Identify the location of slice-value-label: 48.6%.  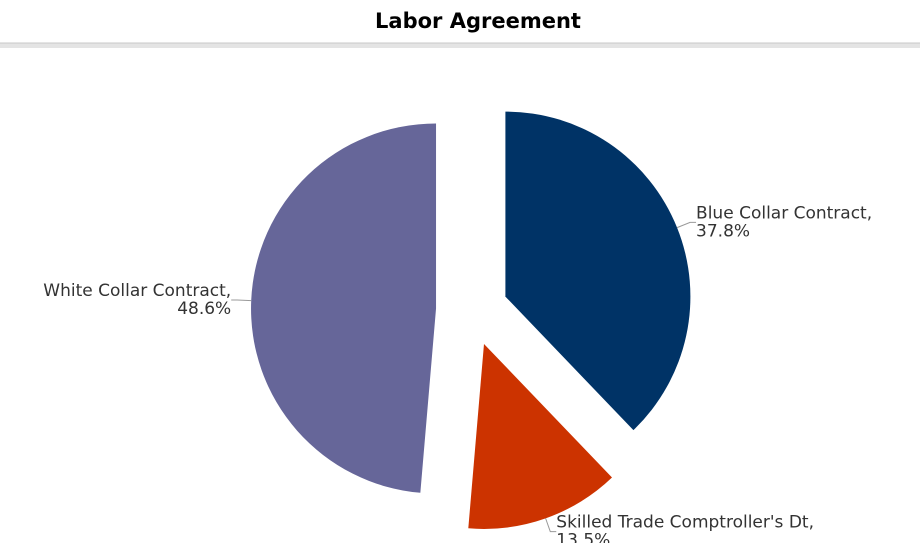
(204, 309).